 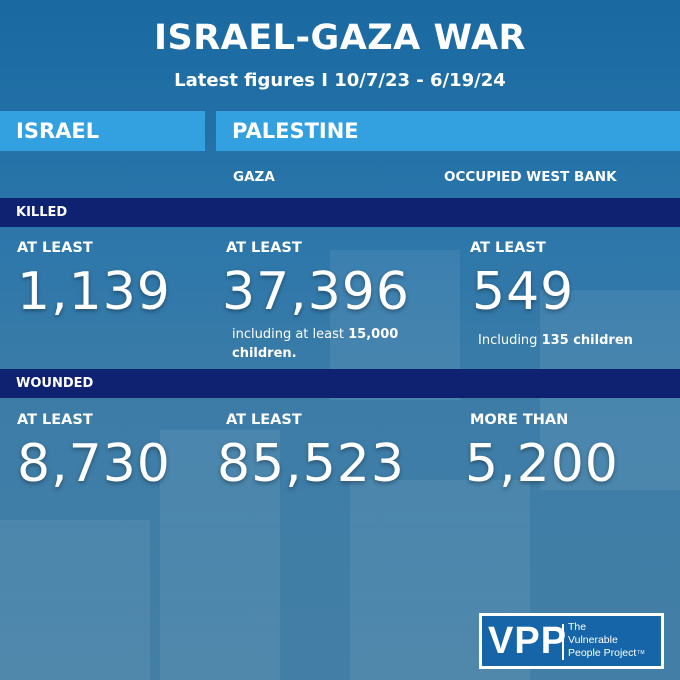 I want to click on vpp-logo-line2: Vulnerable, so click(x=593, y=640).